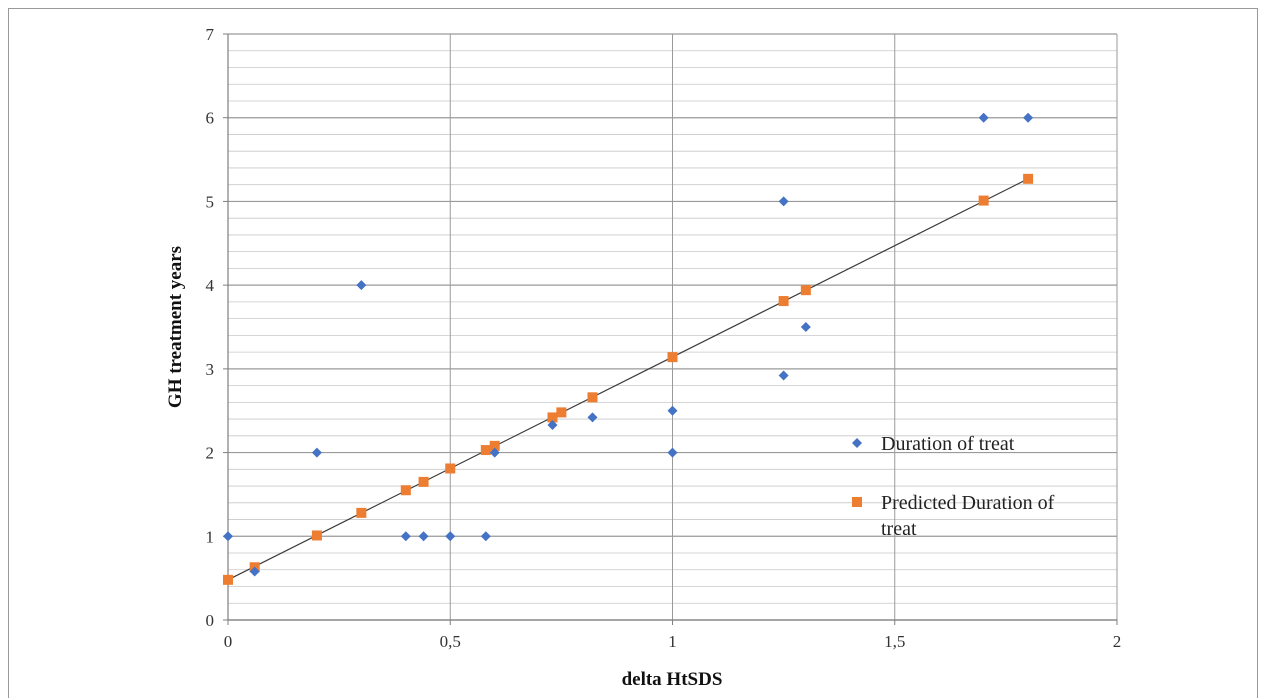 The width and height of the screenshot is (1268, 698). What do you see at coordinates (175, 327) in the screenshot?
I see `y-axis-label: GH treatment years` at bounding box center [175, 327].